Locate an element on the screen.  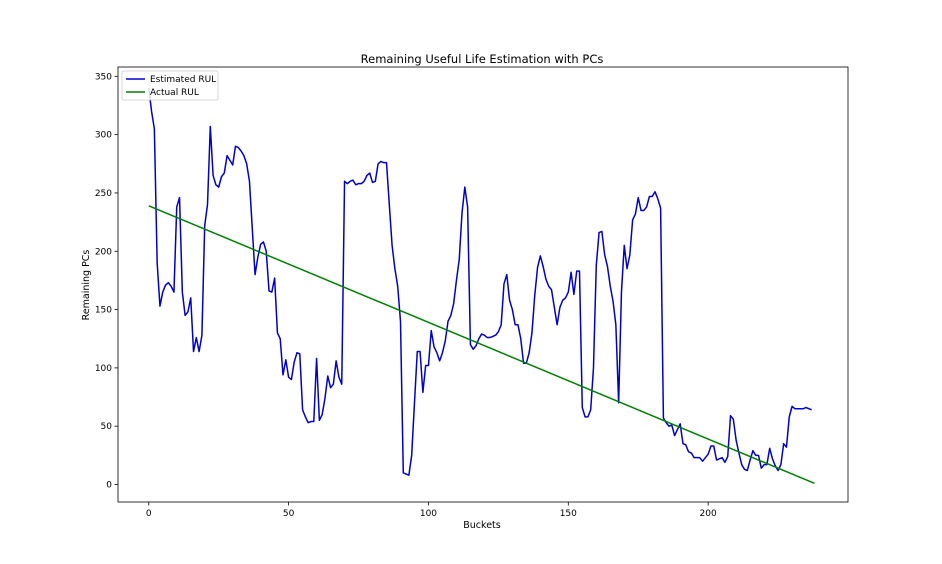
legend-label: Actual RUL is located at coordinates (174, 93).